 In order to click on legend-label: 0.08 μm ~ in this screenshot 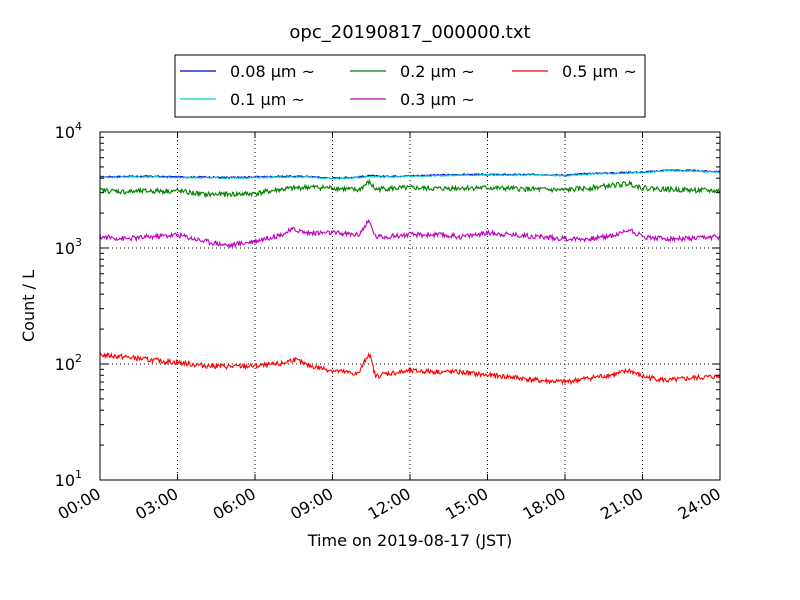, I will do `click(272, 71)`.